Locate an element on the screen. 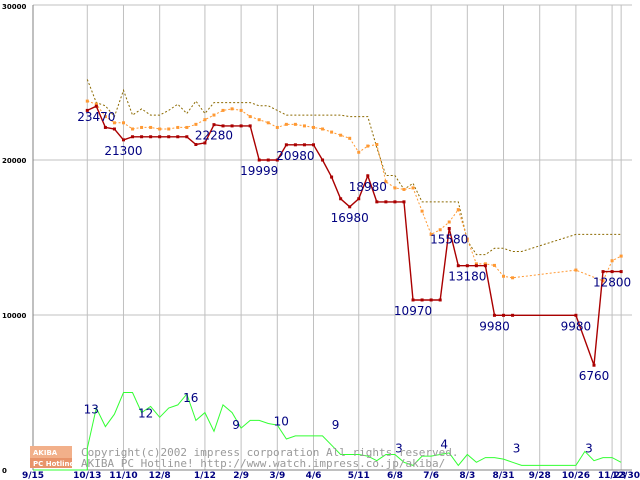  x-tick-label: 9/15 is located at coordinates (33, 475).